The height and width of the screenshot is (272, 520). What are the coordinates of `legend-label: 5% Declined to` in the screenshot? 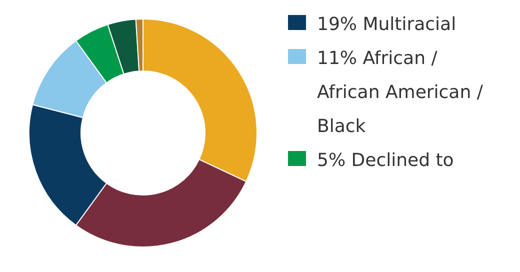 It's located at (385, 160).